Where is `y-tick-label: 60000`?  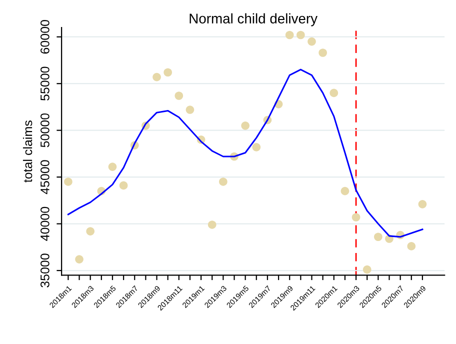
y-tick-label: 60000 is located at coordinates (45, 37).